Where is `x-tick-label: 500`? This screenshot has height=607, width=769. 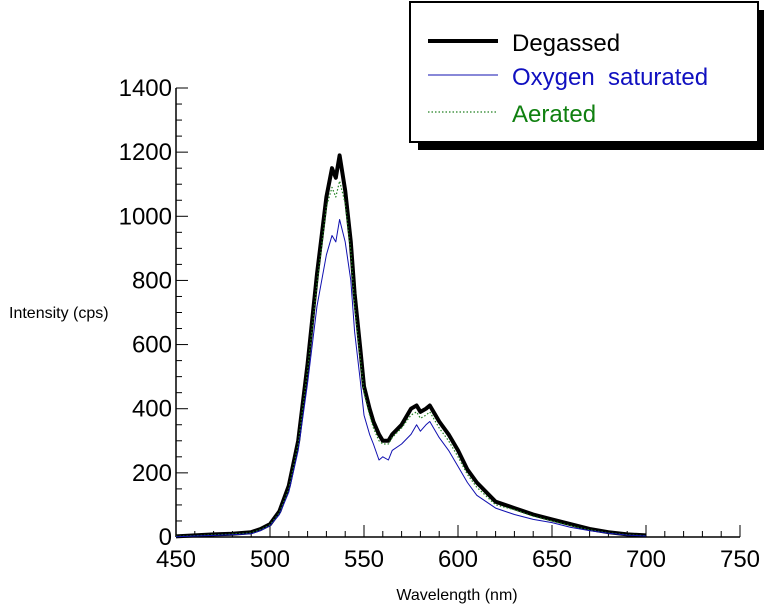
x-tick-label: 500 is located at coordinates (270, 559).